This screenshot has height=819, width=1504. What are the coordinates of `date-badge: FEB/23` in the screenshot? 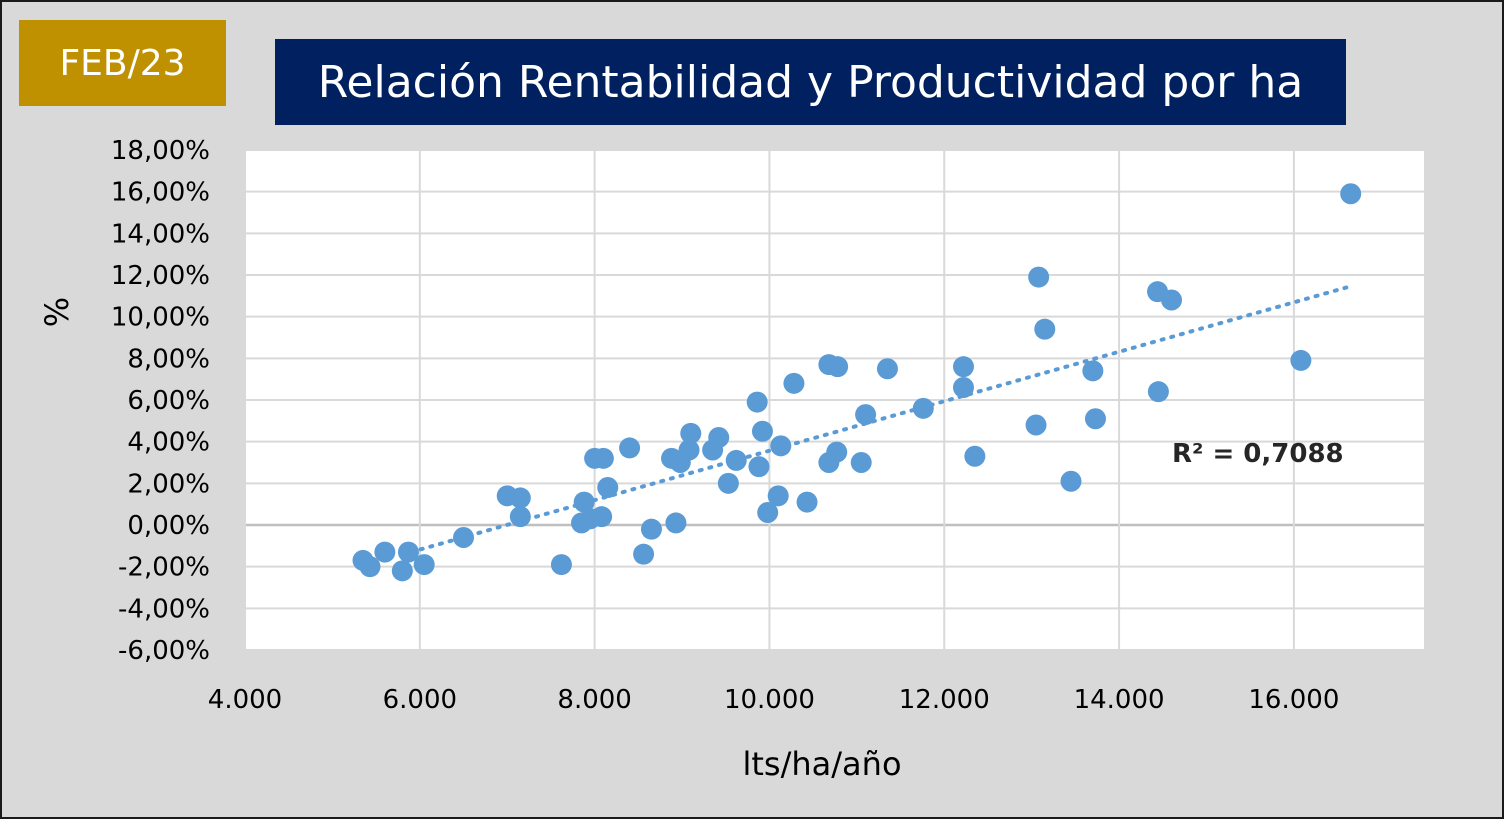 It's located at (122, 63).